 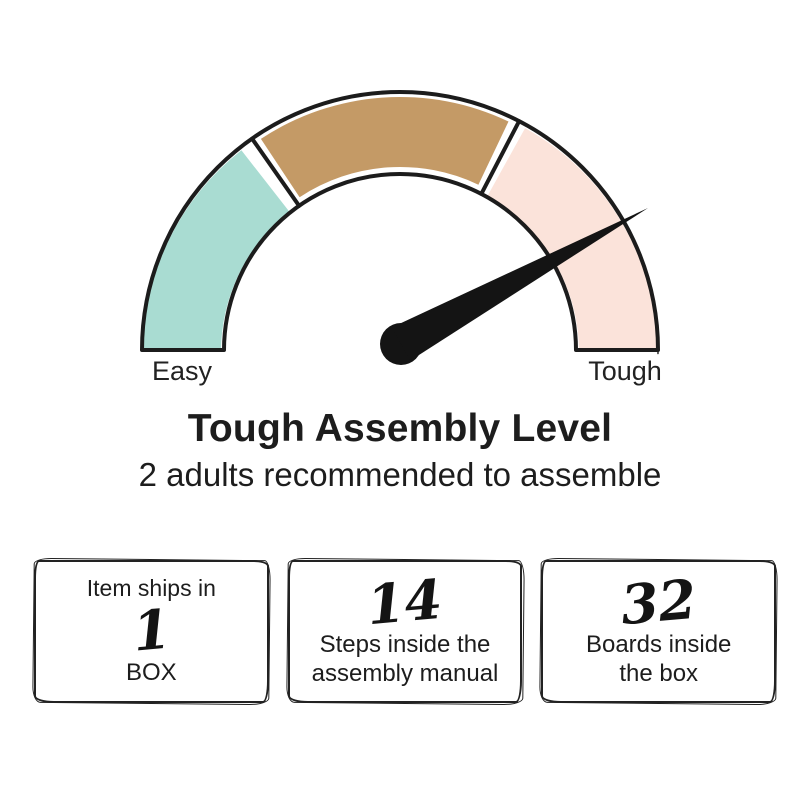 What do you see at coordinates (658, 659) in the screenshot?
I see `boards-caption: Boards inside the box` at bounding box center [658, 659].